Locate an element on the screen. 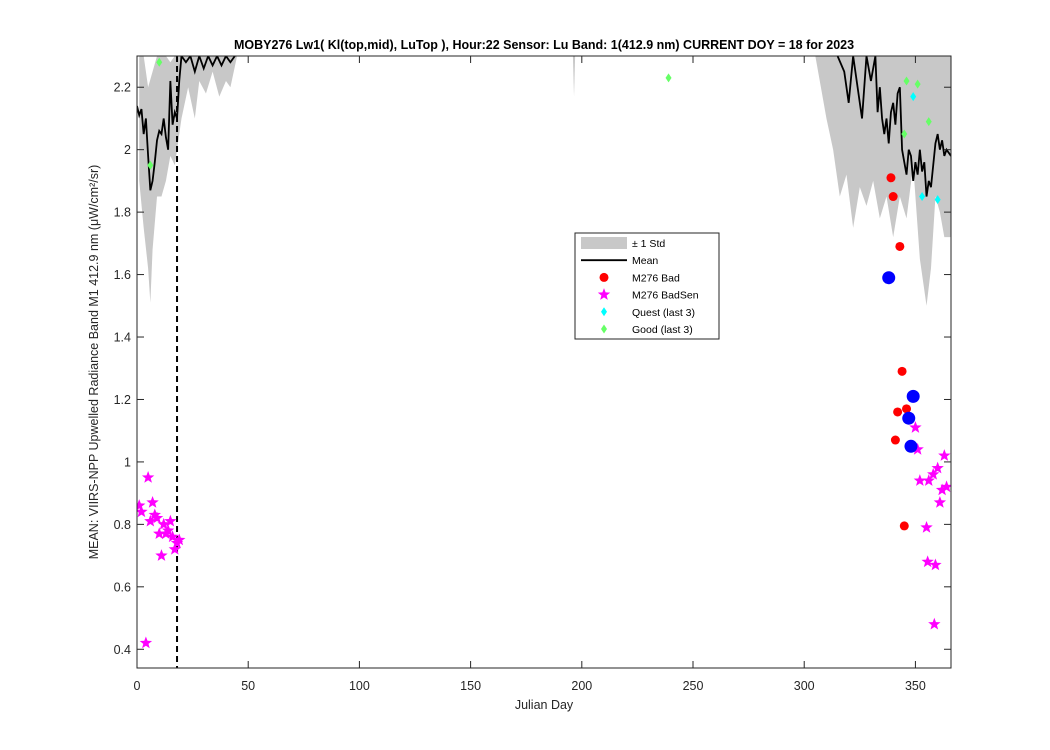 This screenshot has height=750, width=1050. x-tick-label: 300 is located at coordinates (804, 686).